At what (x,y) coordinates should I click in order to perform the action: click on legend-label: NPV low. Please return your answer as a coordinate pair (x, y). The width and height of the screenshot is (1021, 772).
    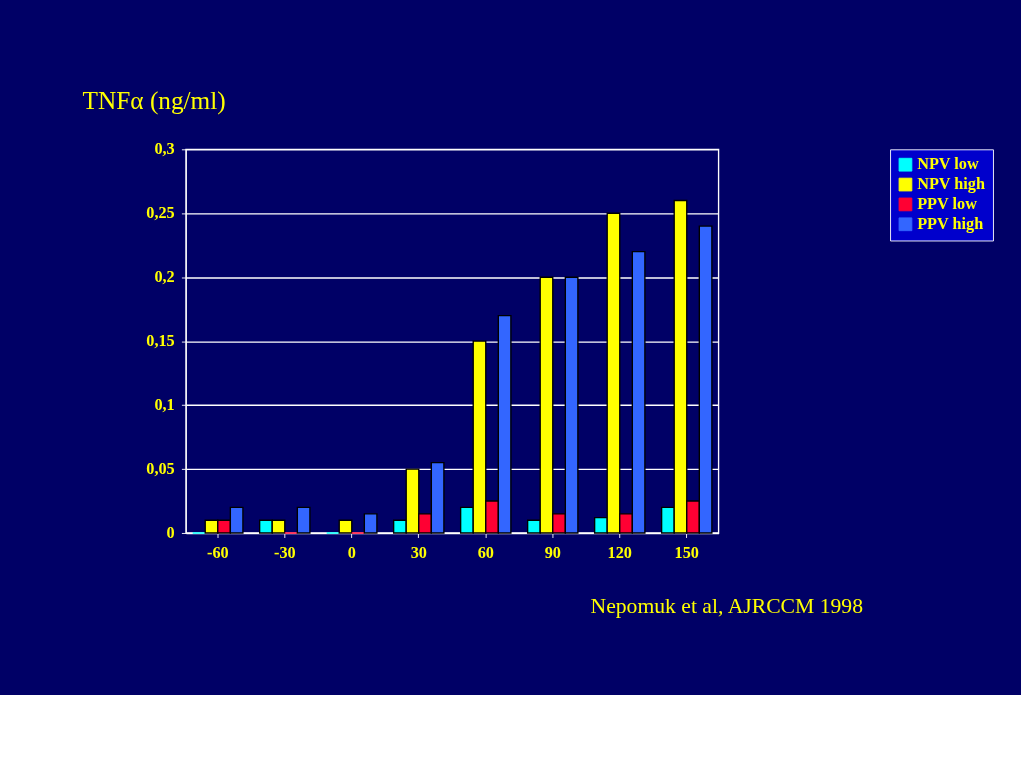
    Looking at the image, I should click on (948, 164).